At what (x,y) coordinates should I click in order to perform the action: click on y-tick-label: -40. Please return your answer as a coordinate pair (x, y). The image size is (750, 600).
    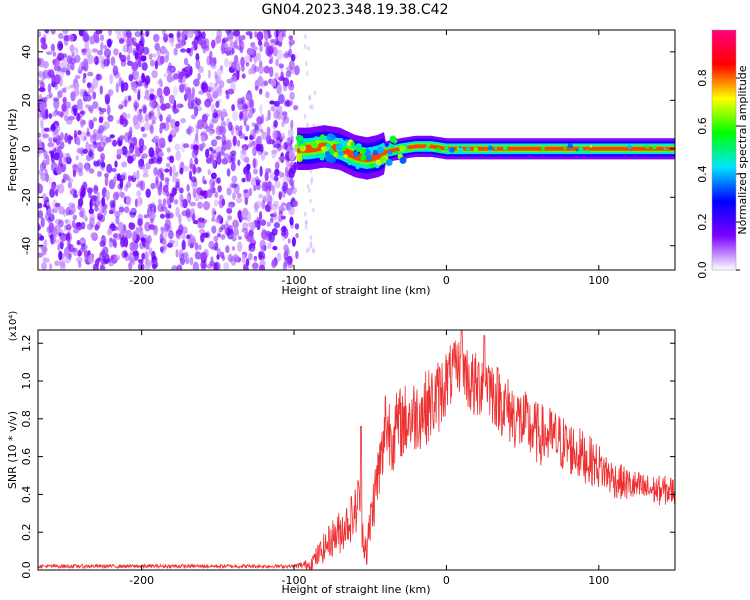
    Looking at the image, I should click on (26, 246).